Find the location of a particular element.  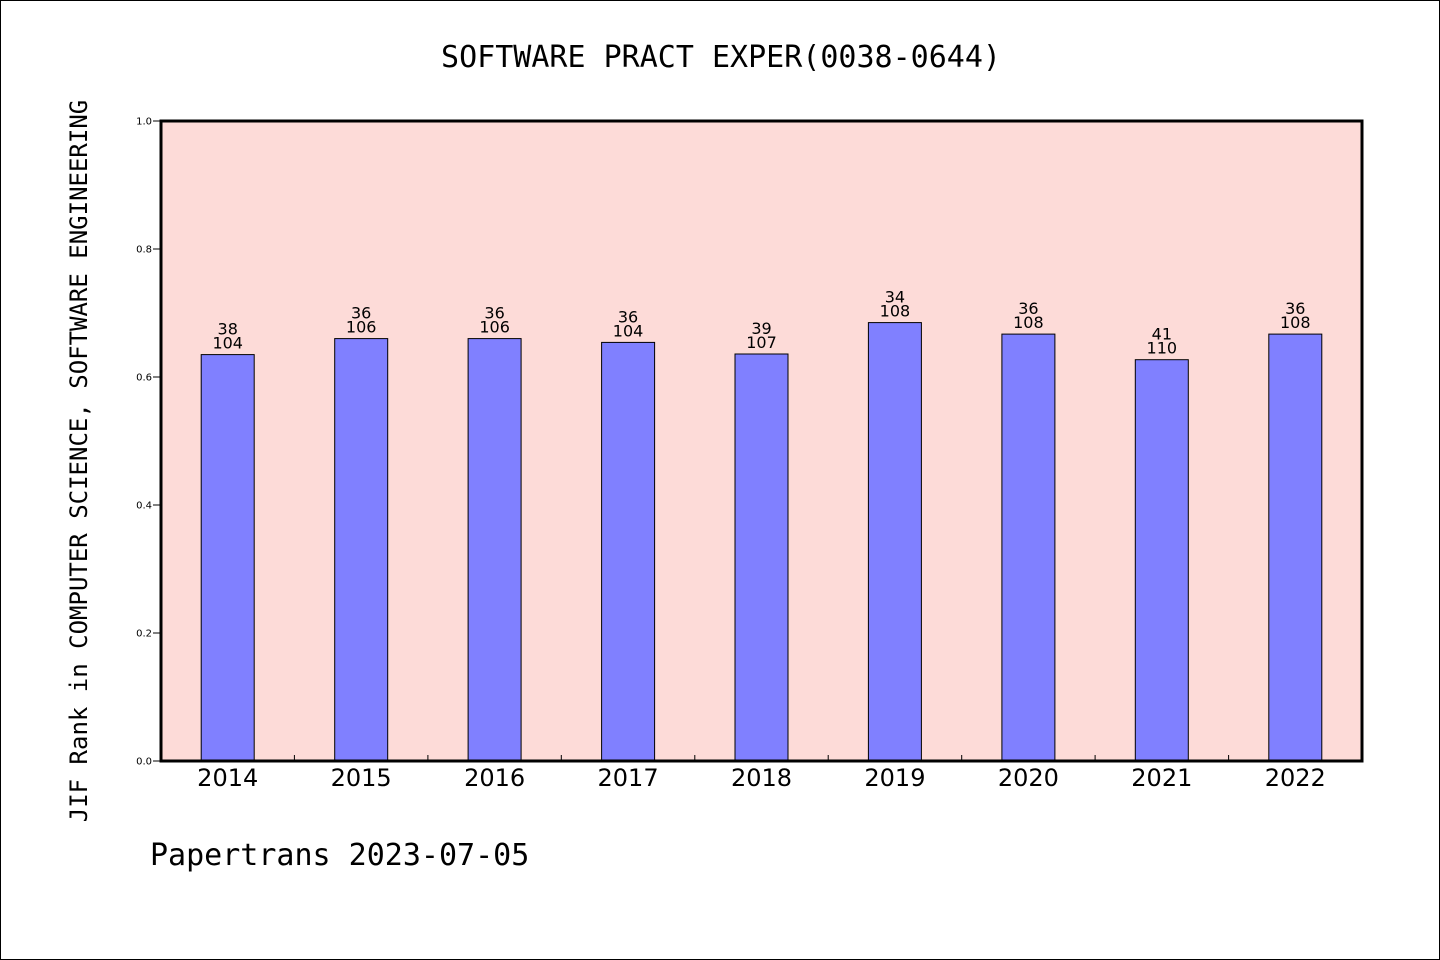

bar-label-total-2021: 110 is located at coordinates (1162, 348).